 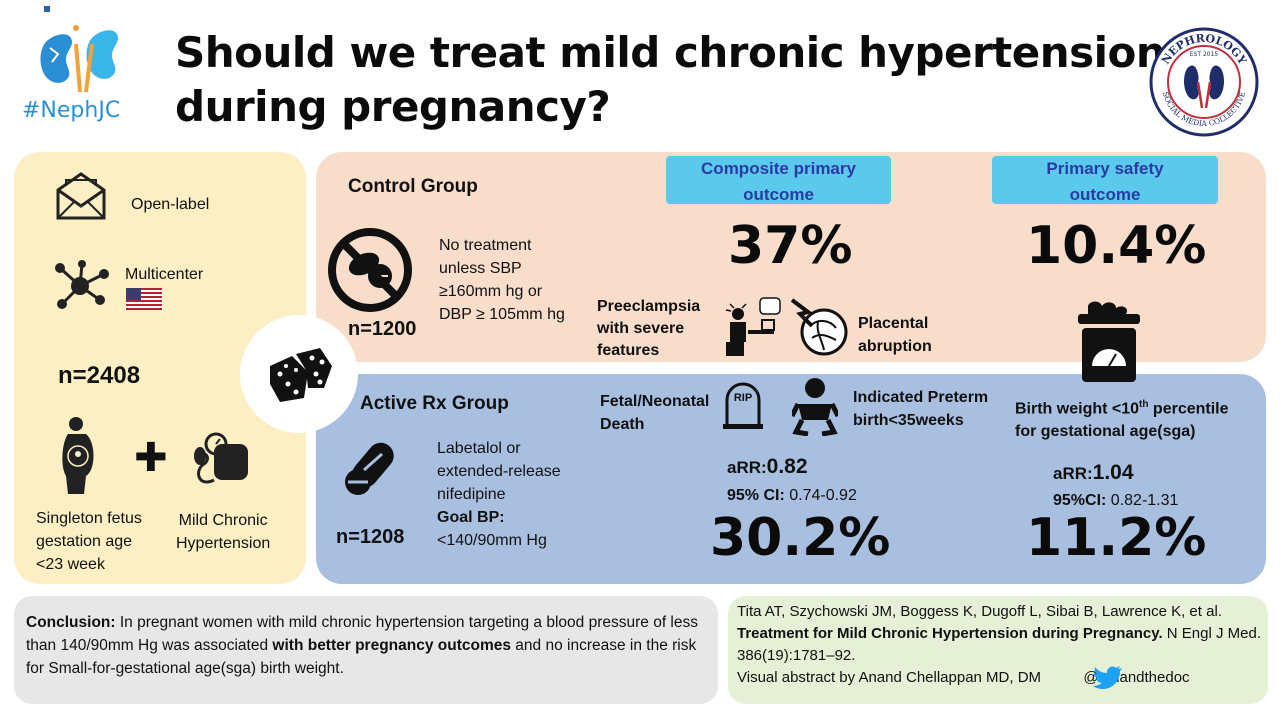 I want to click on fetal-death-label: Fetal/Neonatal Death, so click(x=654, y=413).